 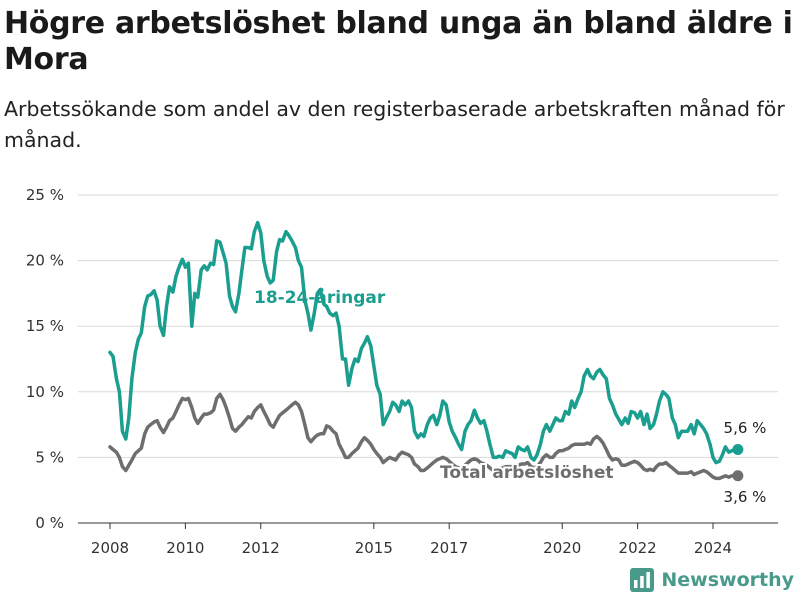 What do you see at coordinates (320, 297) in the screenshot?
I see `series-label-youth: 18-24-åringar` at bounding box center [320, 297].